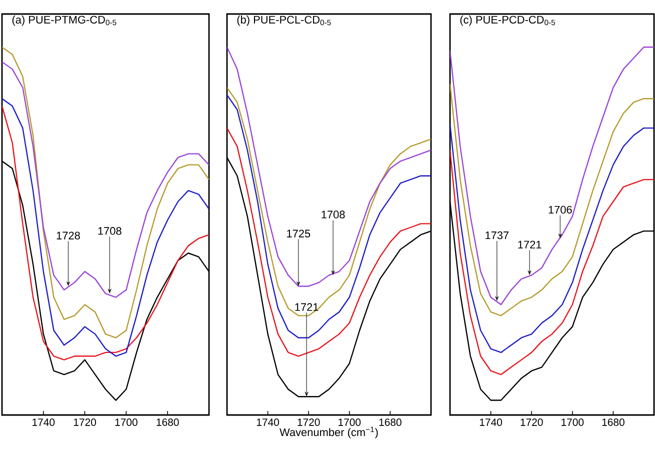 The width and height of the screenshot is (655, 452). I want to click on chart-title: (a) PUE-PTMG-CD$_{0-5}$, so click(64, 21).